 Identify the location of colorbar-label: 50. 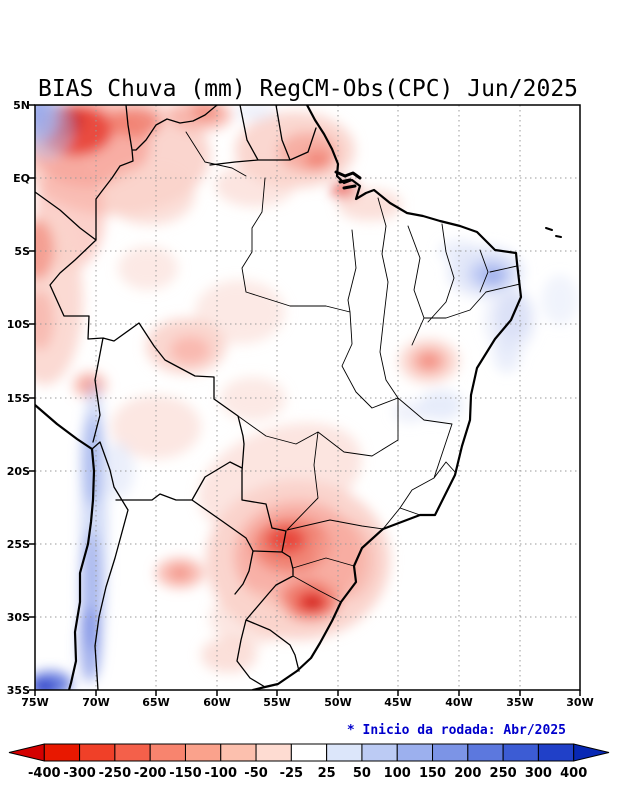
(362, 773).